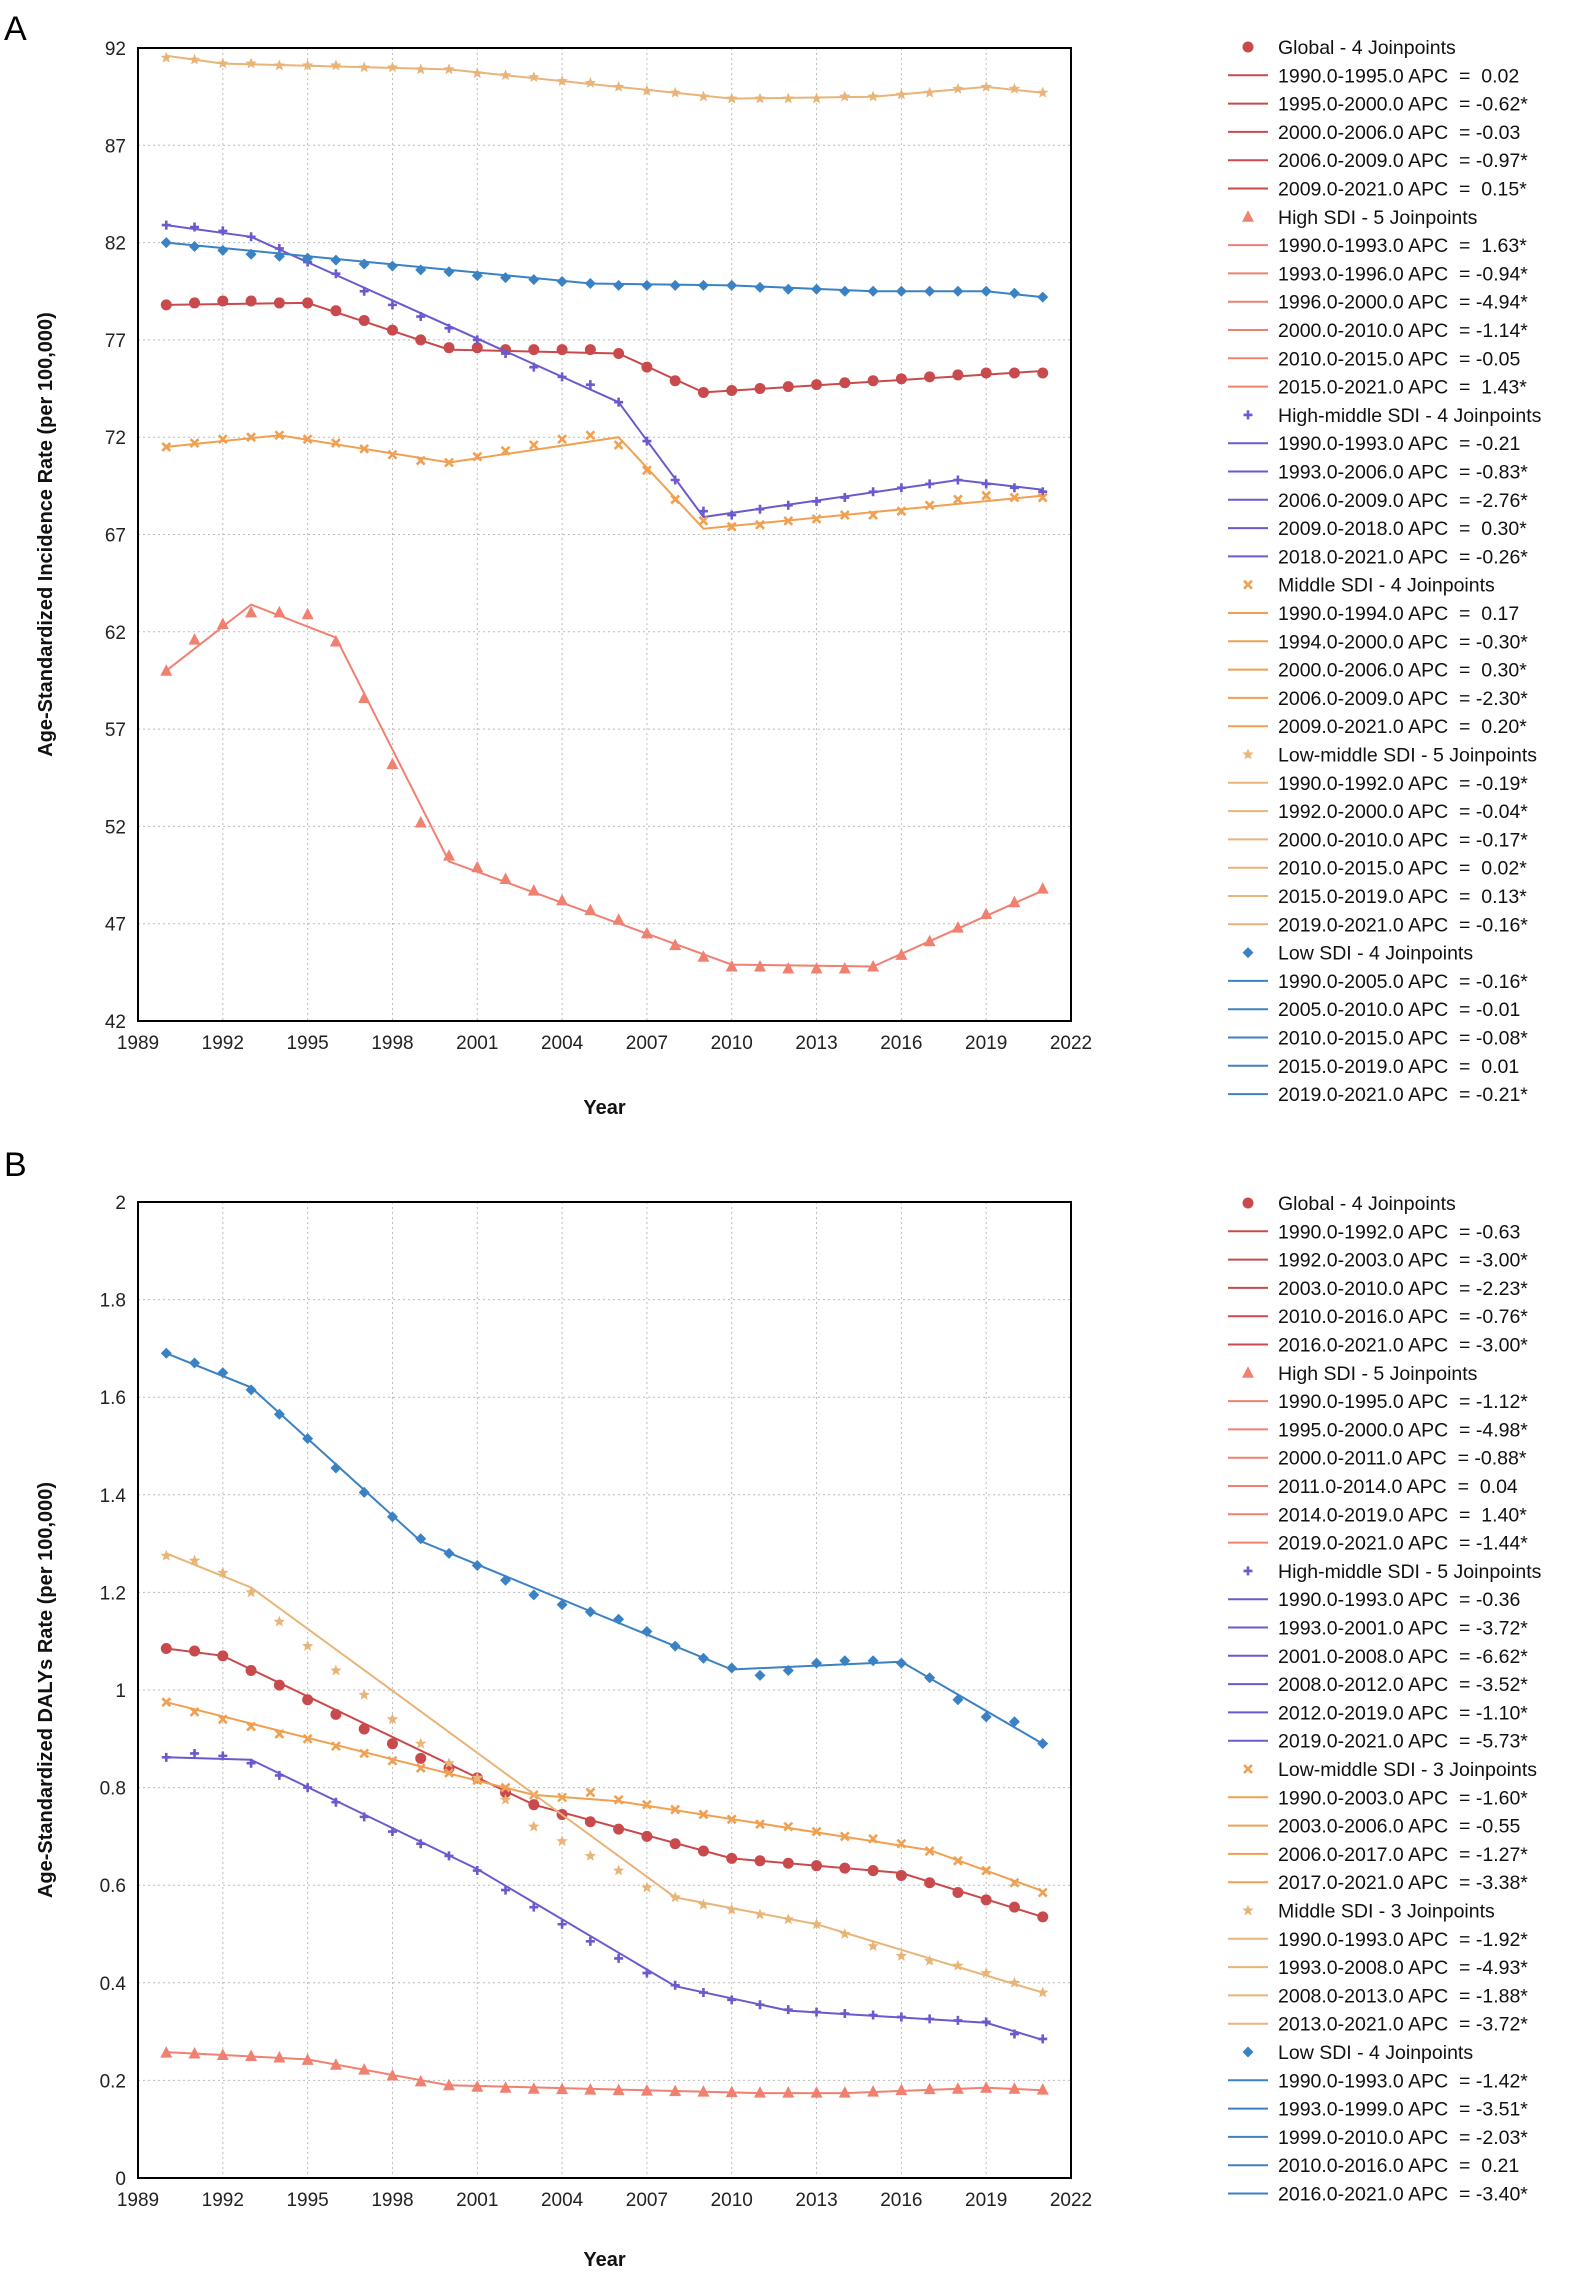  I want to click on legend-segment-apc: 1995.0-2000.0 APC = -0.62*, so click(1403, 105).